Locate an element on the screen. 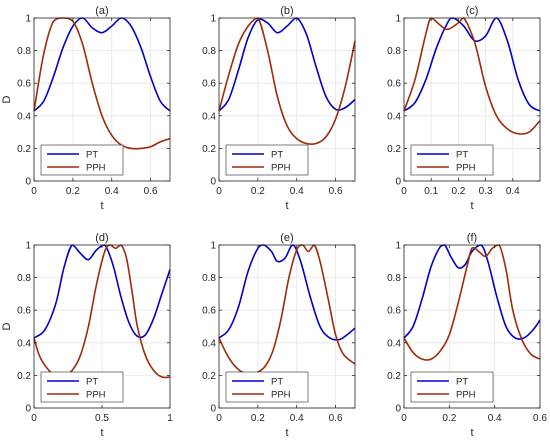 This screenshot has height=441, width=550. panel-label: (a) is located at coordinates (101, 11).